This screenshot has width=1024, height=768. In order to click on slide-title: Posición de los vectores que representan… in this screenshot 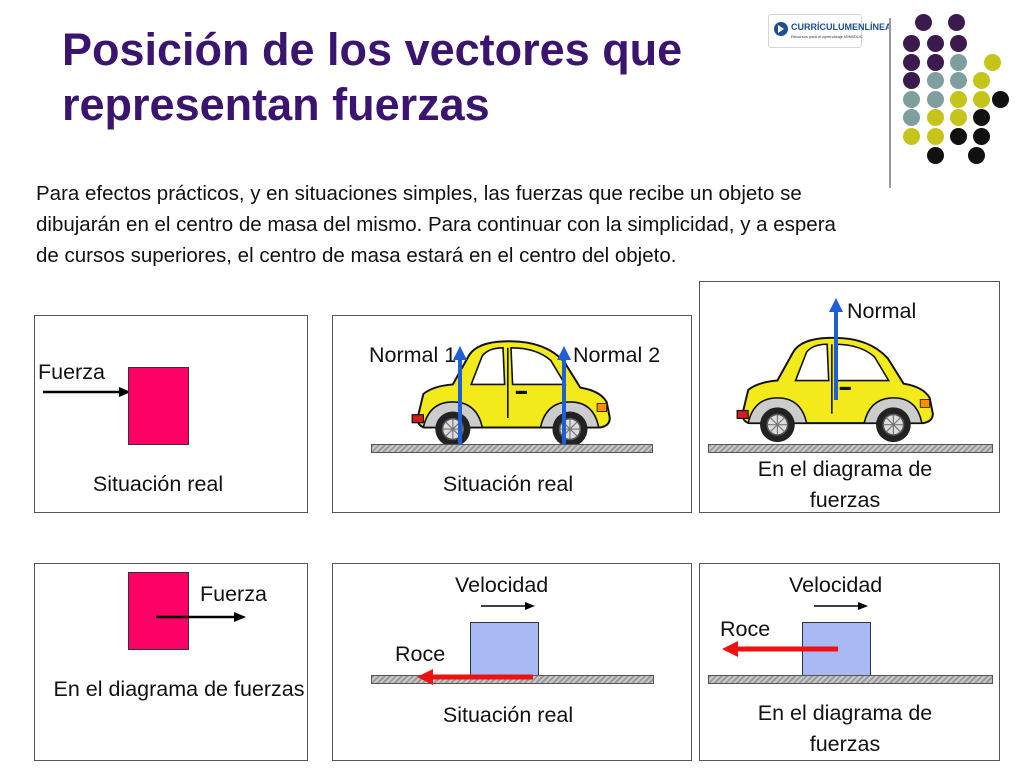, I will do `click(462, 77)`.